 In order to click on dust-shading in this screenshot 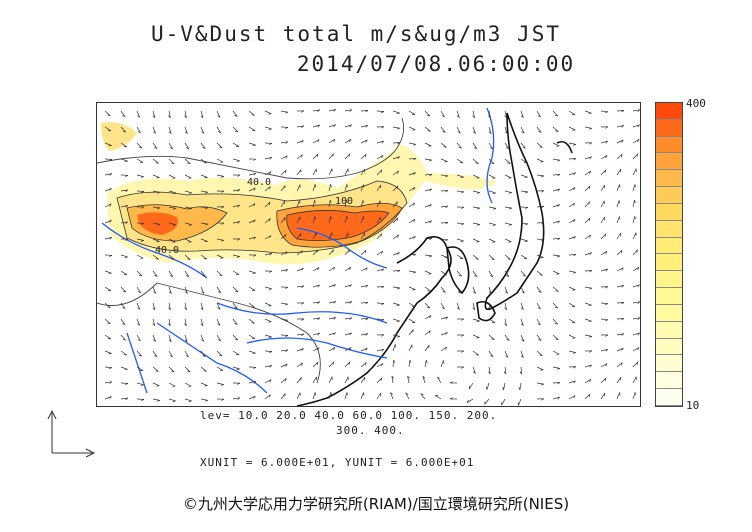, I will do `click(299, 193)`.